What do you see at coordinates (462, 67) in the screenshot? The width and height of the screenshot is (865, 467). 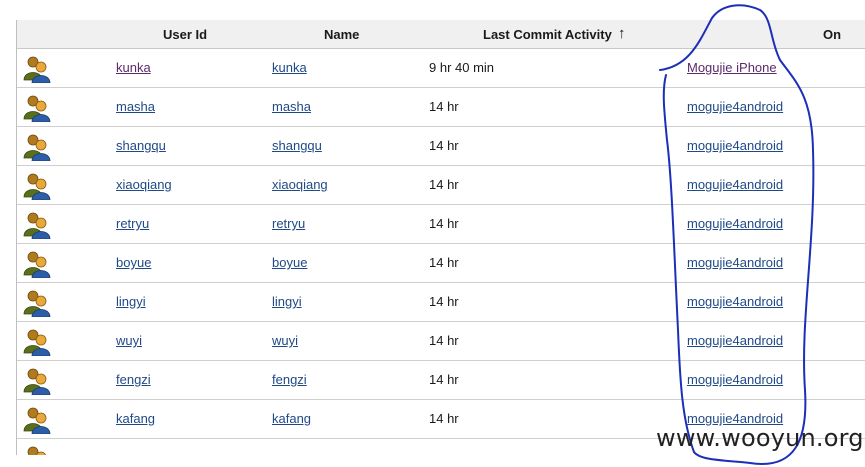 I see `last-commit-text: 9 hr 40 min` at bounding box center [462, 67].